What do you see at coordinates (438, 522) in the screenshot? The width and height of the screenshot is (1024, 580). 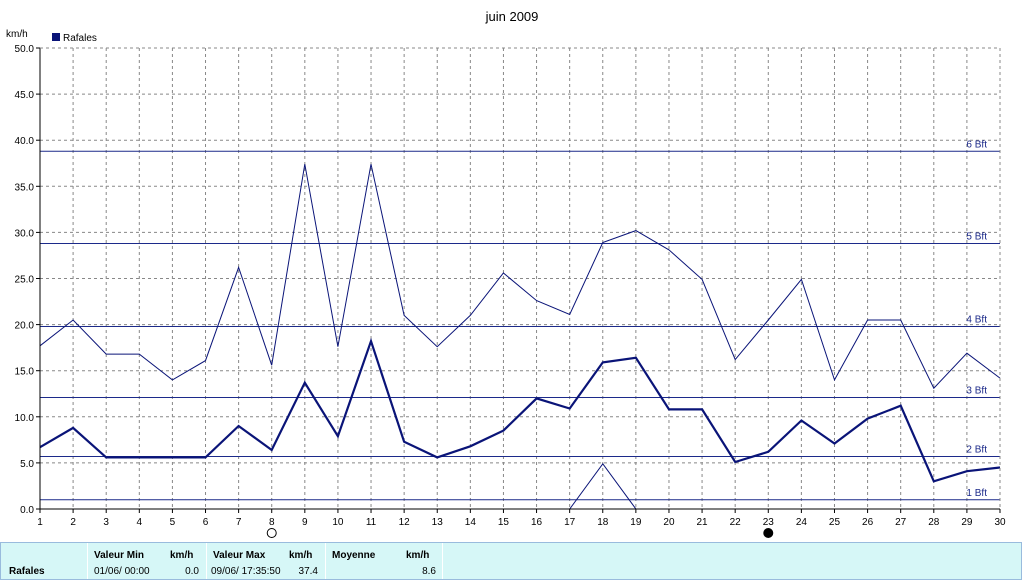 I see `x-tick-label: 13` at bounding box center [438, 522].